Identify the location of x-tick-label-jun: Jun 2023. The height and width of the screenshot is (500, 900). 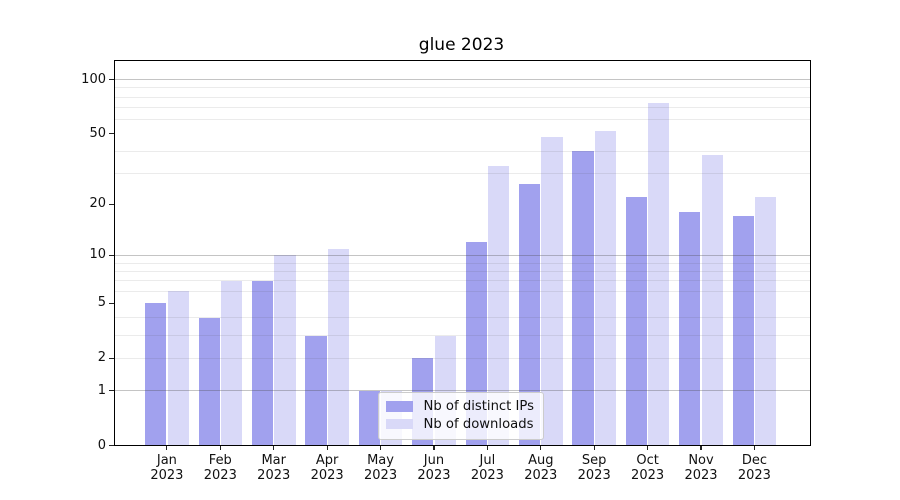
(434, 468).